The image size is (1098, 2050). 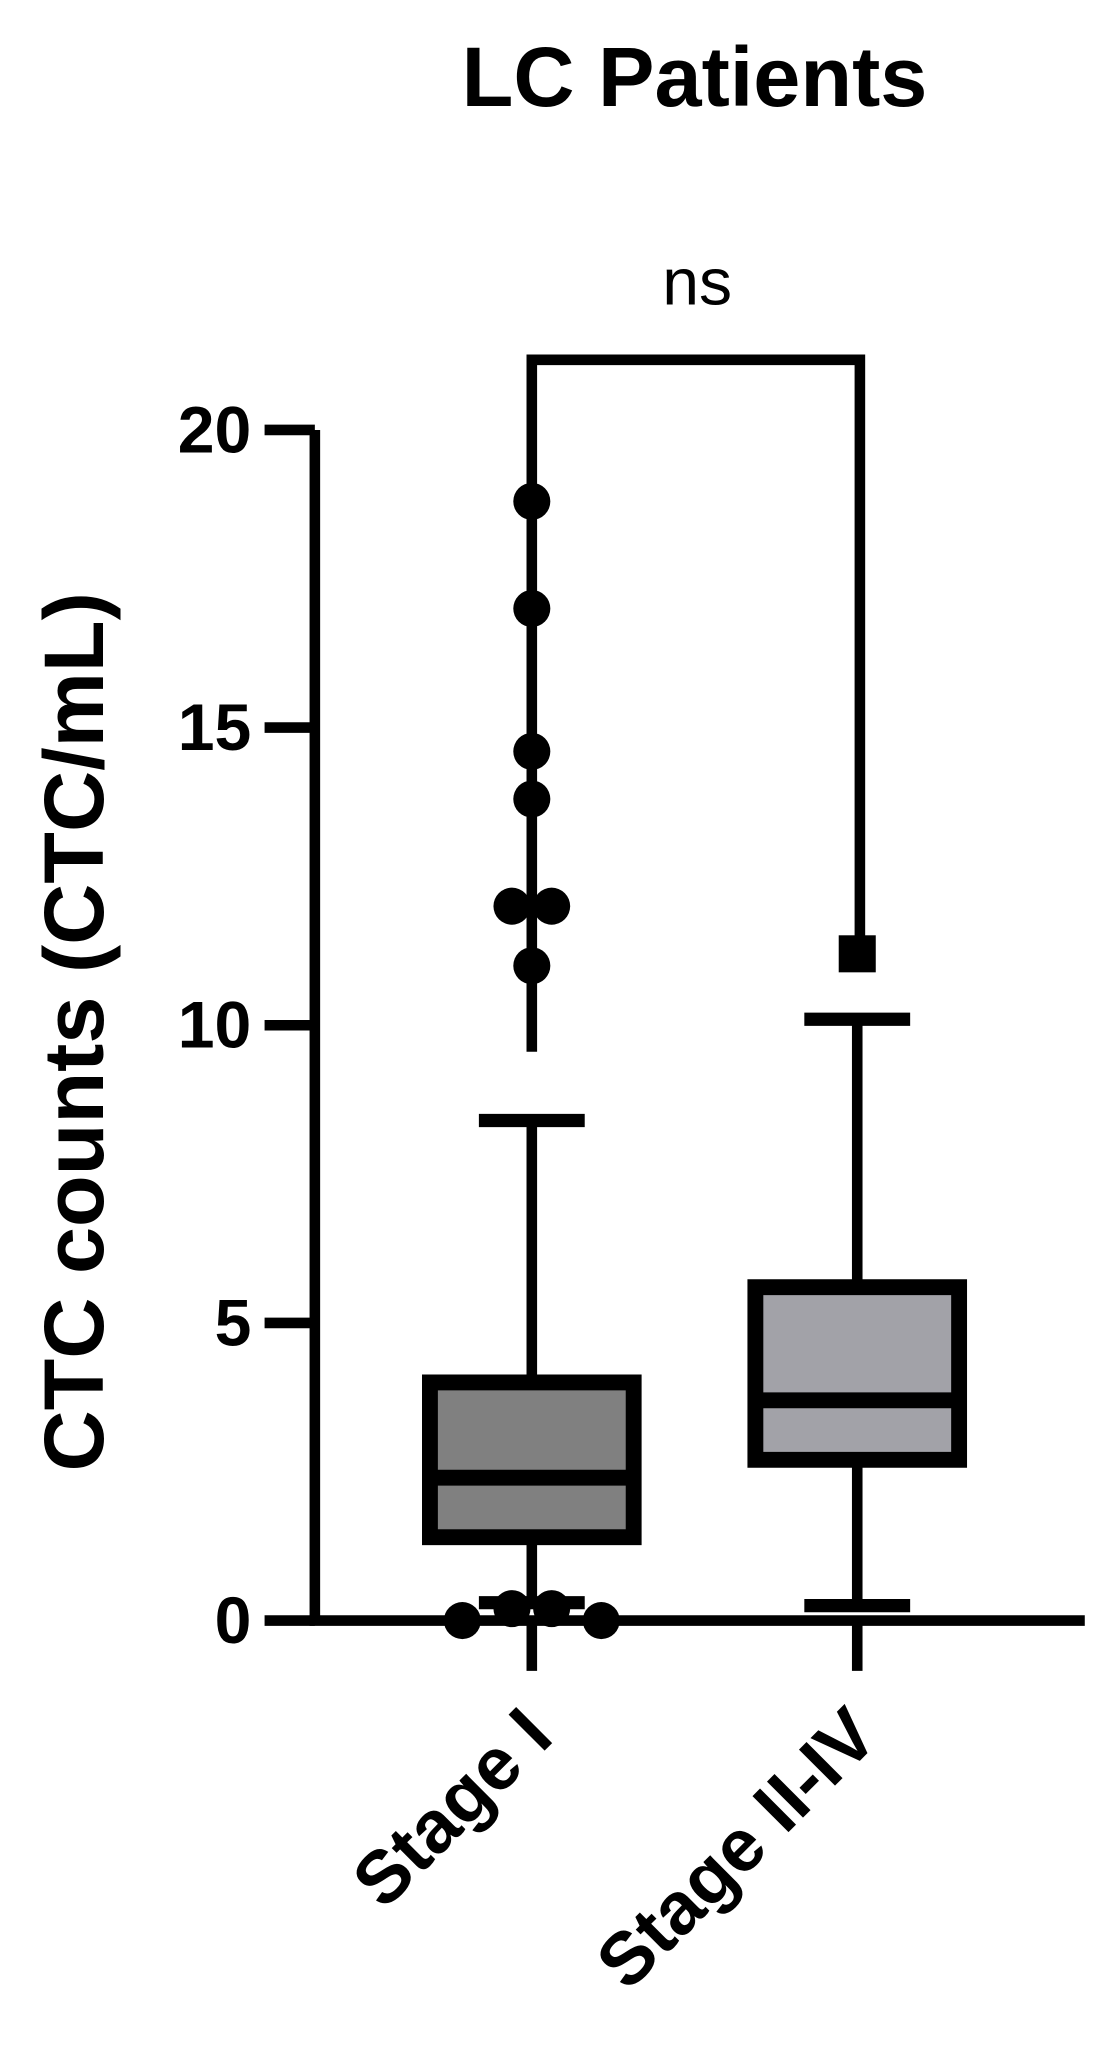 I want to click on x-tick-label: Stage II-IV, so click(x=736, y=1848).